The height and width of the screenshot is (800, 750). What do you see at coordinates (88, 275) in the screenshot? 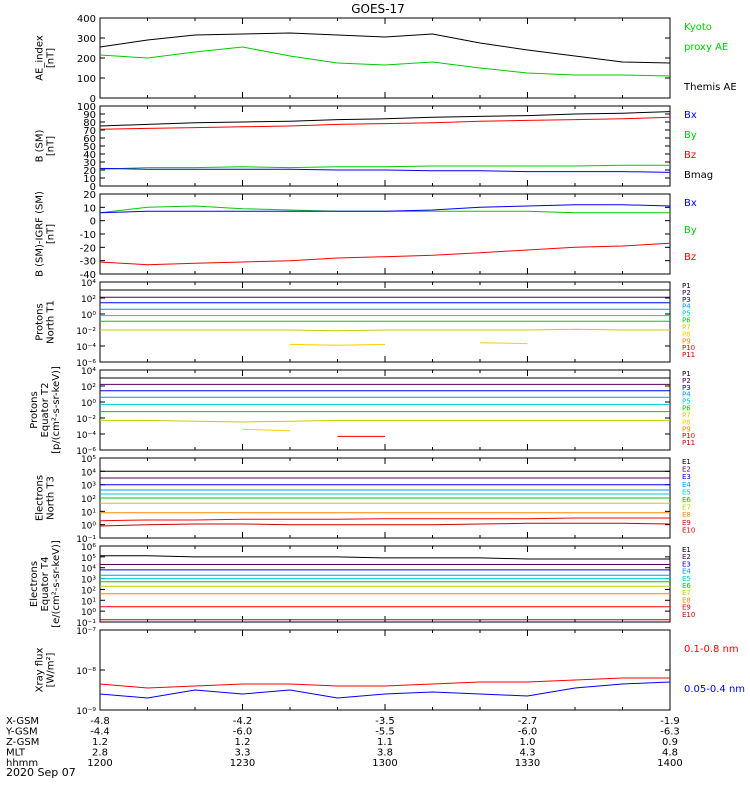
I see `y-tick-label: -40` at bounding box center [88, 275].